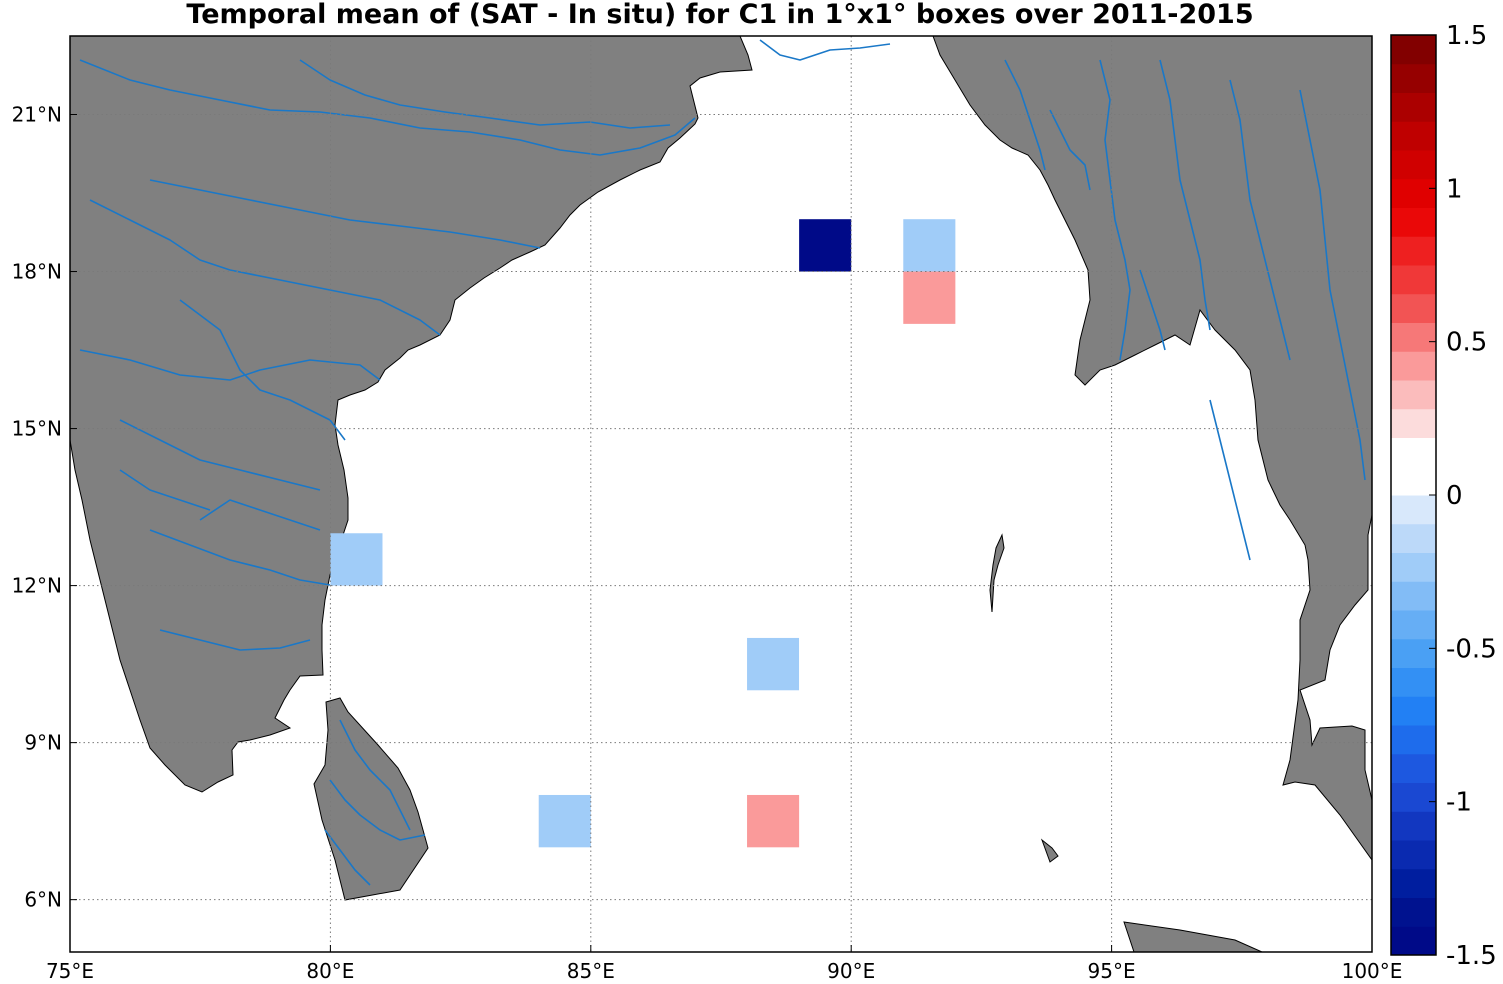 This screenshot has height=984, width=1503. What do you see at coordinates (1466, 36) in the screenshot?
I see `colorbar-tick-label: 1.5` at bounding box center [1466, 36].